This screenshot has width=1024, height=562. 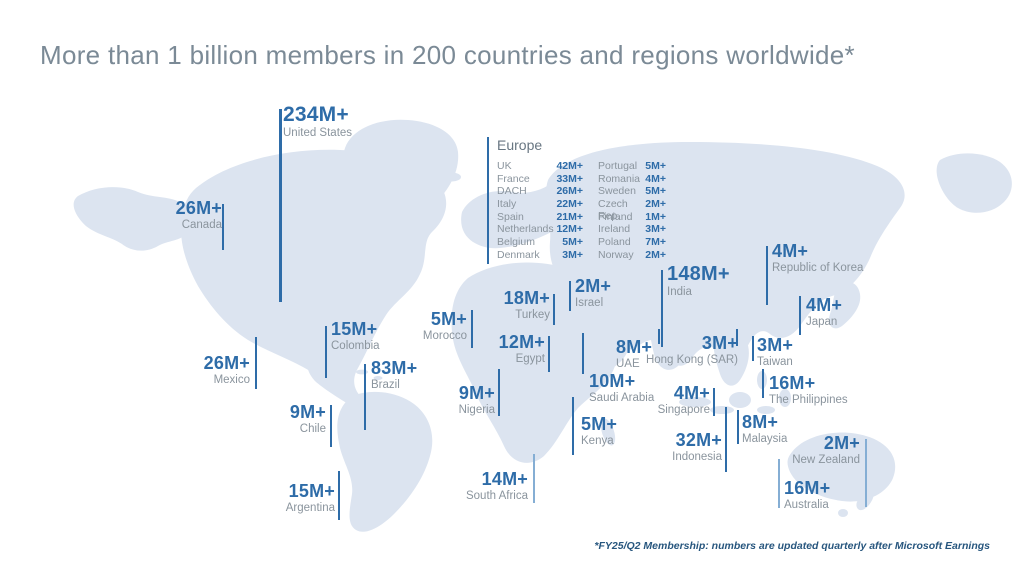 I want to click on leader-line-philippines, so click(x=763, y=383).